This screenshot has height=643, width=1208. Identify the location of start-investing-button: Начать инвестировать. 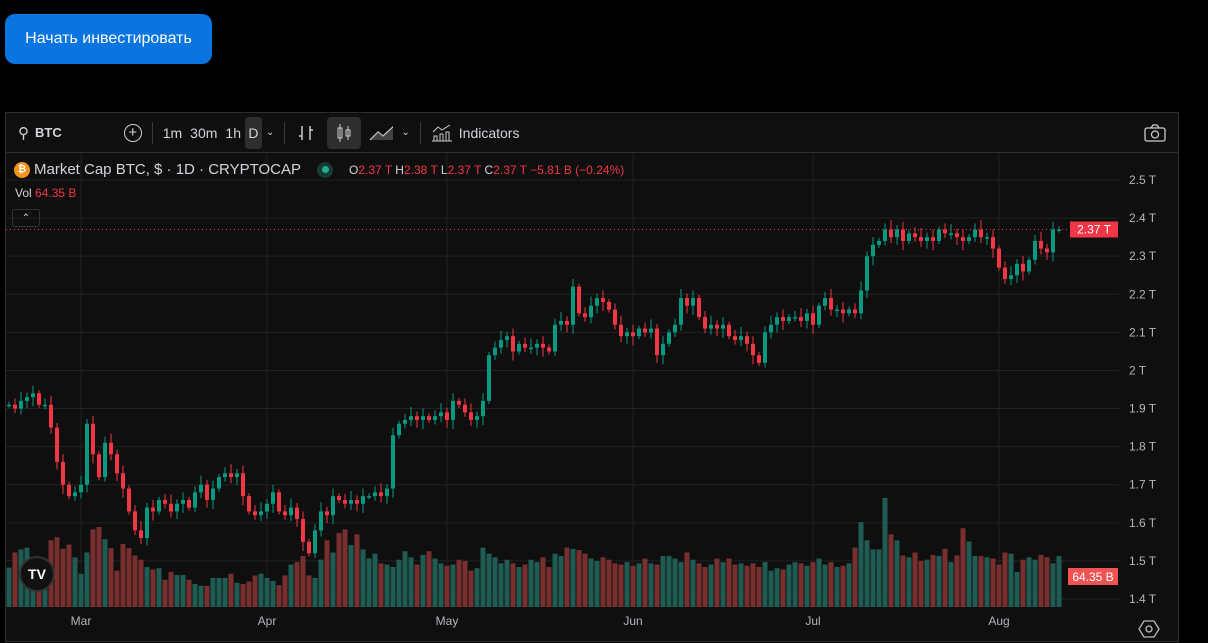
(108, 39).